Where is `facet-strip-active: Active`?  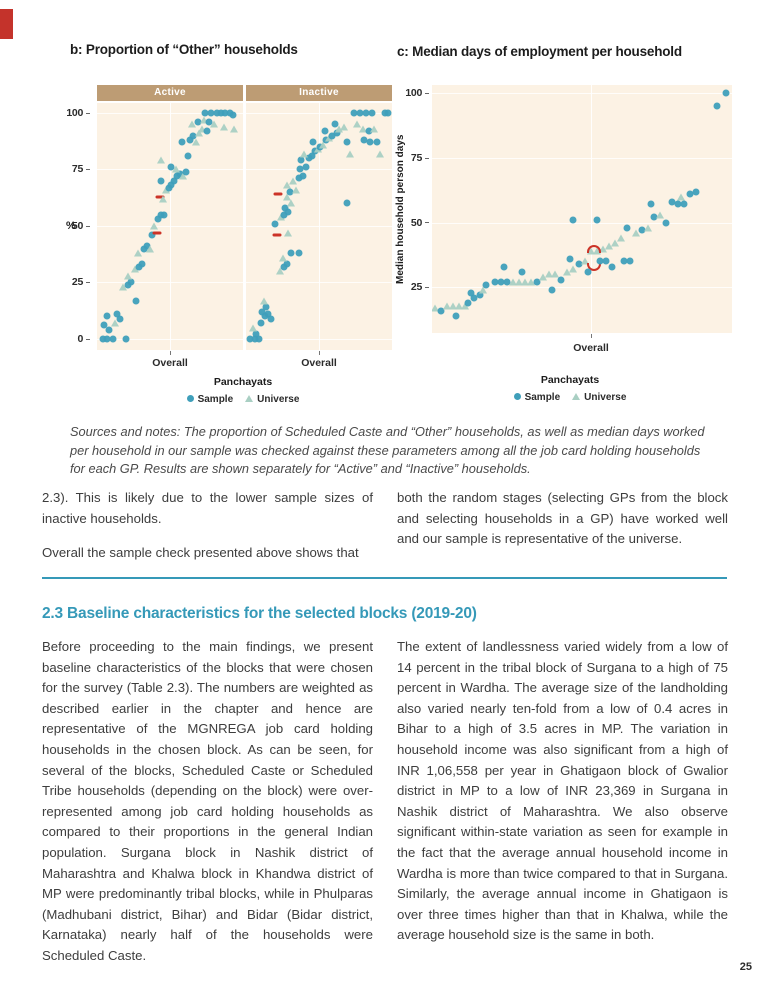
facet-strip-active: Active is located at coordinates (170, 93).